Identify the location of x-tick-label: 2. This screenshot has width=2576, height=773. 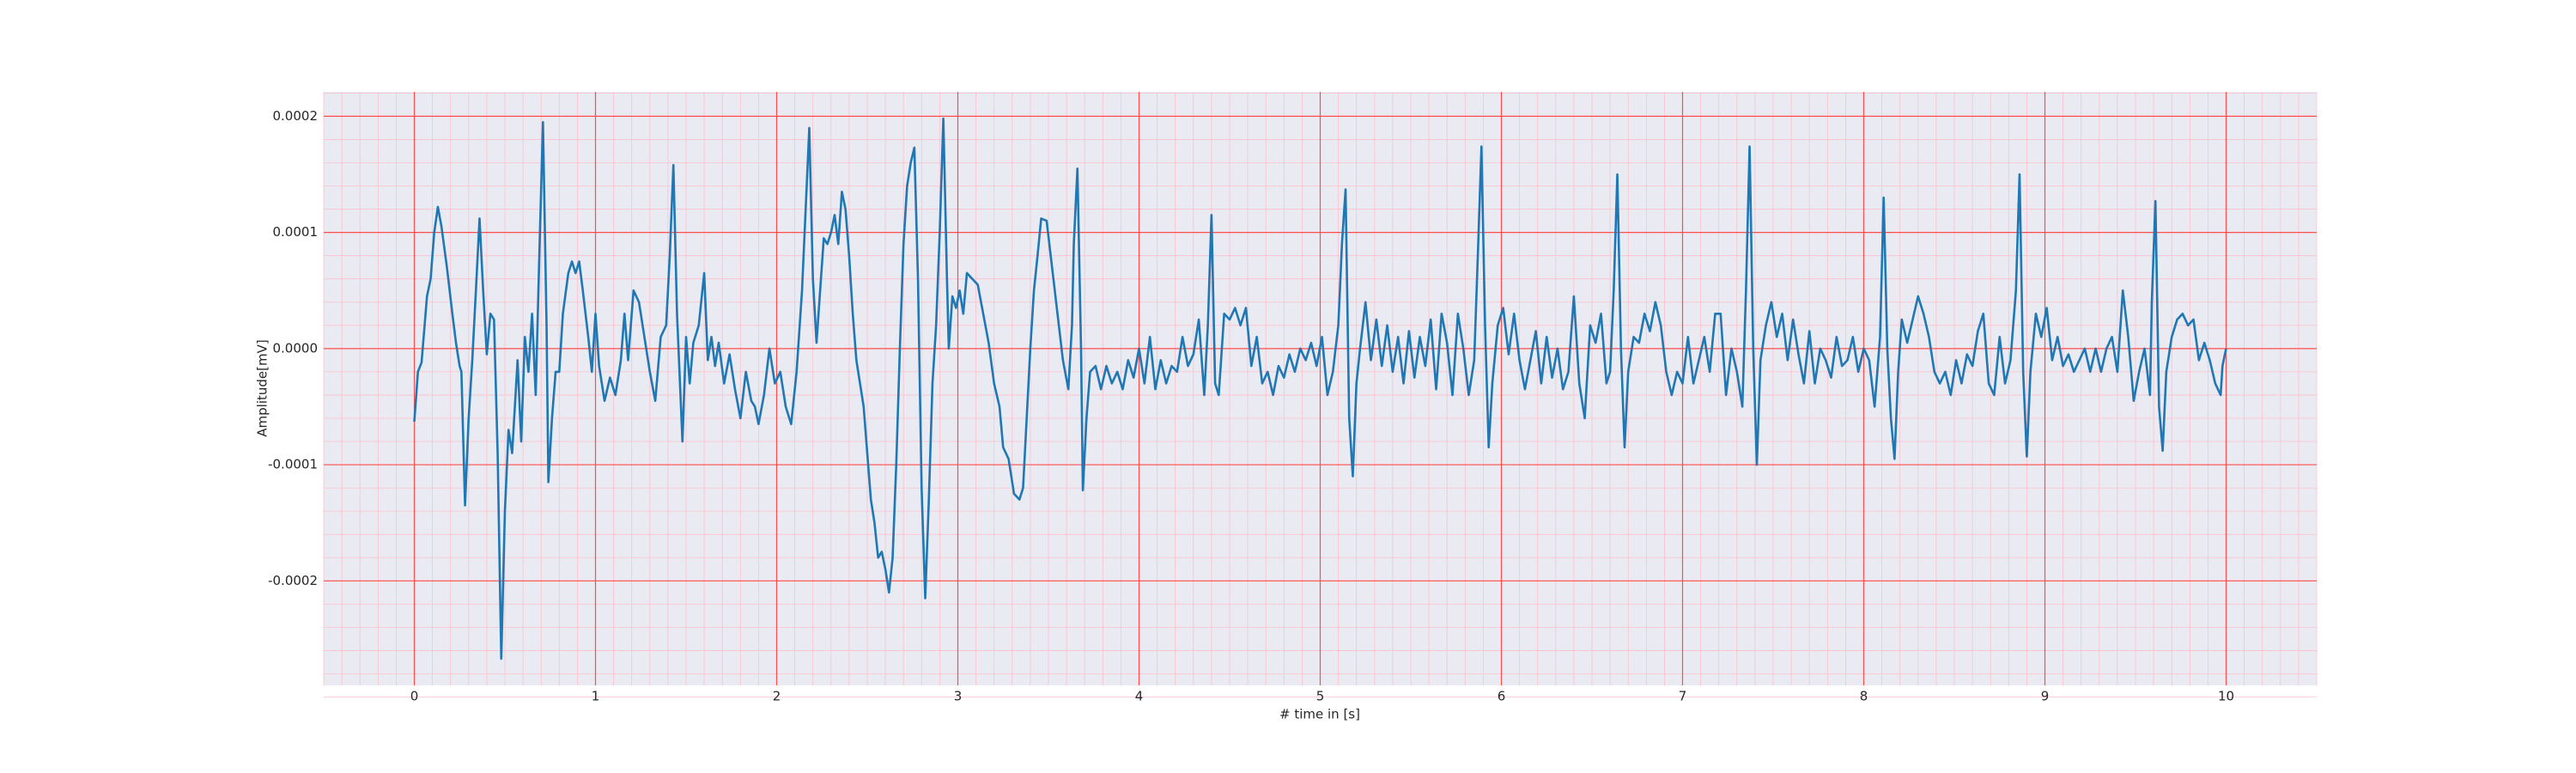
(777, 696).